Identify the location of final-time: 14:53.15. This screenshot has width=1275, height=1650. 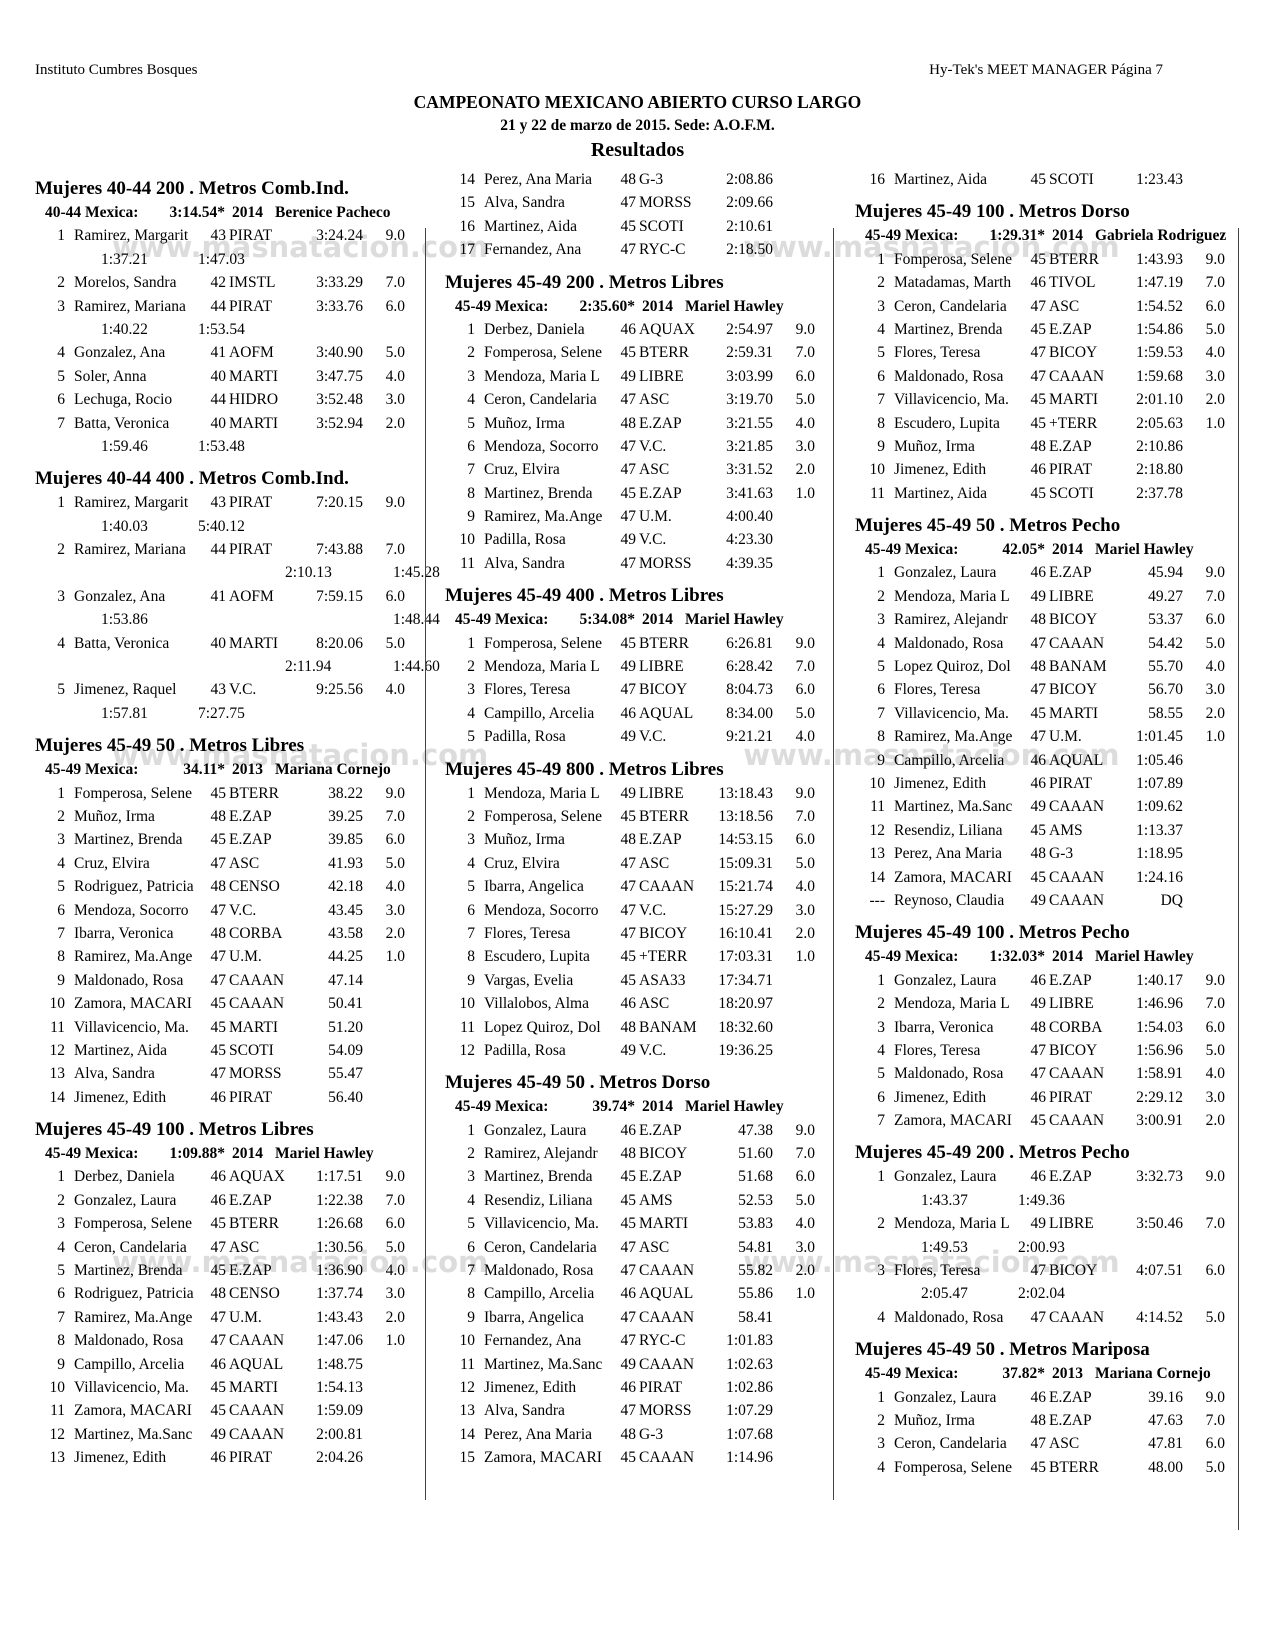
(745, 840).